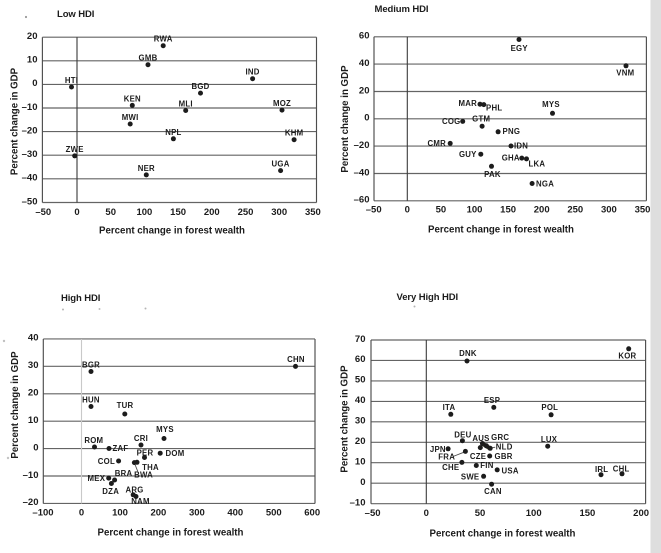  I want to click on svg-text: MOZ, so click(282, 103).